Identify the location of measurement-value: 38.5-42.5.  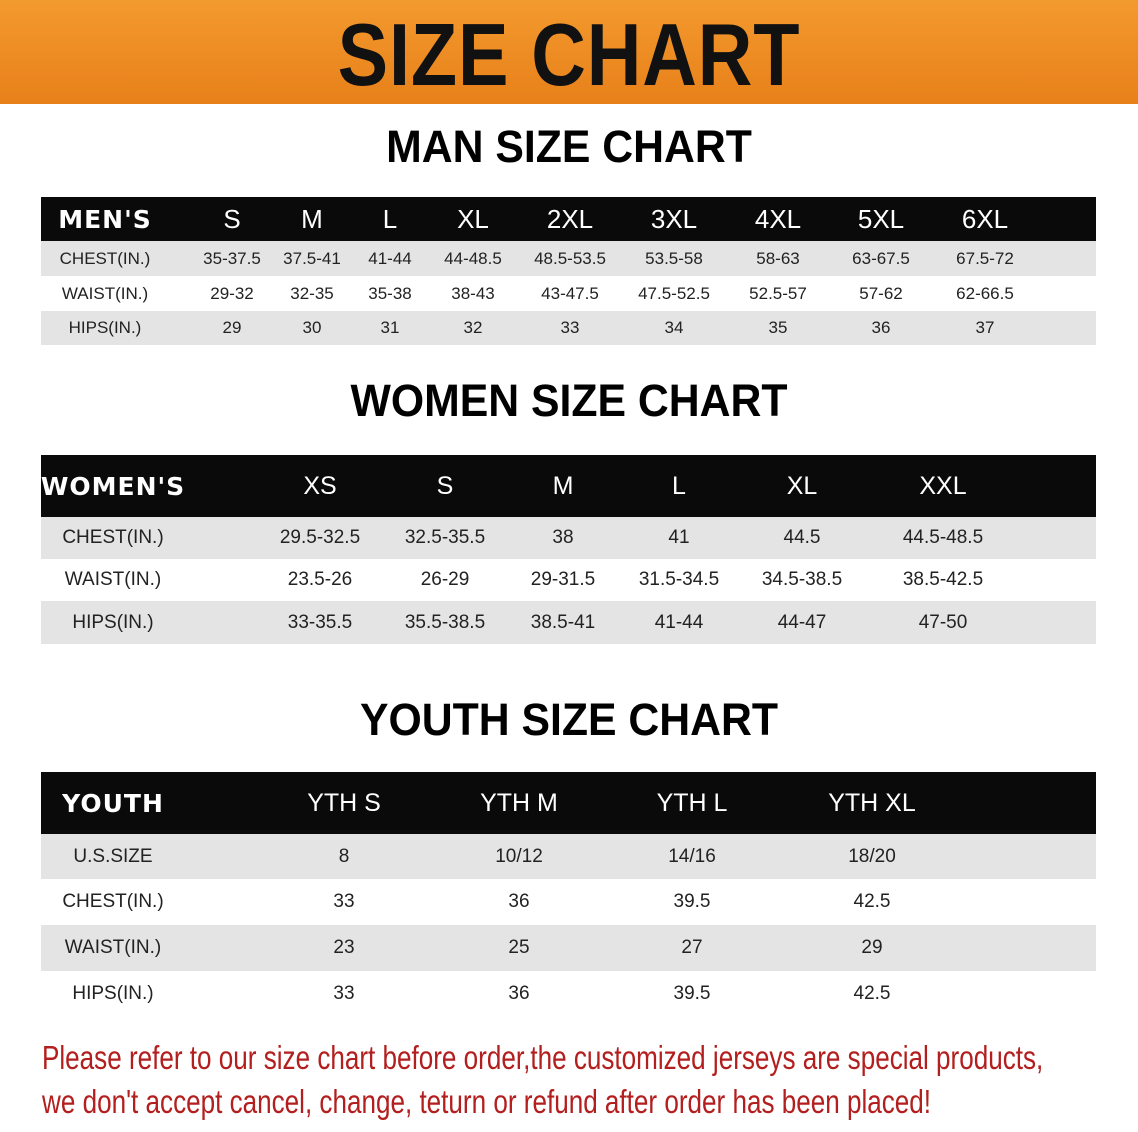
(943, 579).